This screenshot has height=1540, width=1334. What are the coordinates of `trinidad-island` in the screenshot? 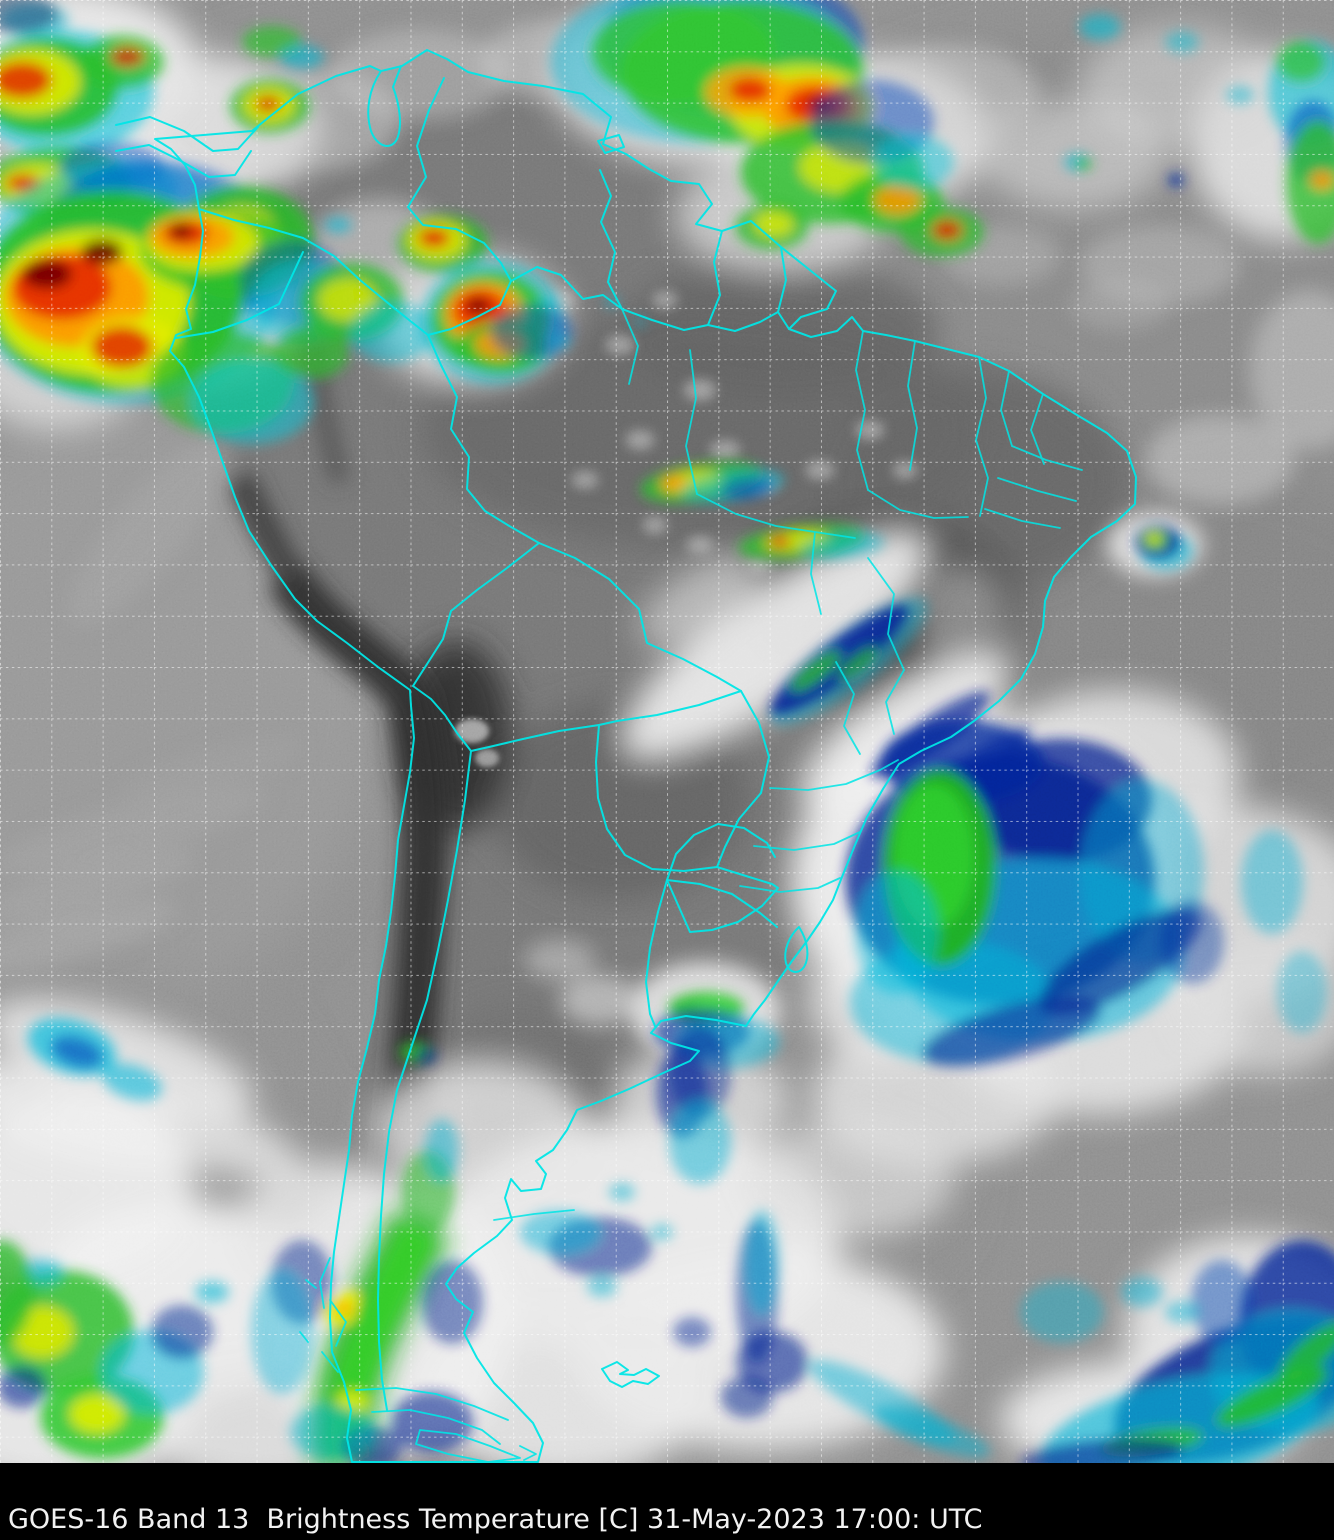 It's located at (611, 144).